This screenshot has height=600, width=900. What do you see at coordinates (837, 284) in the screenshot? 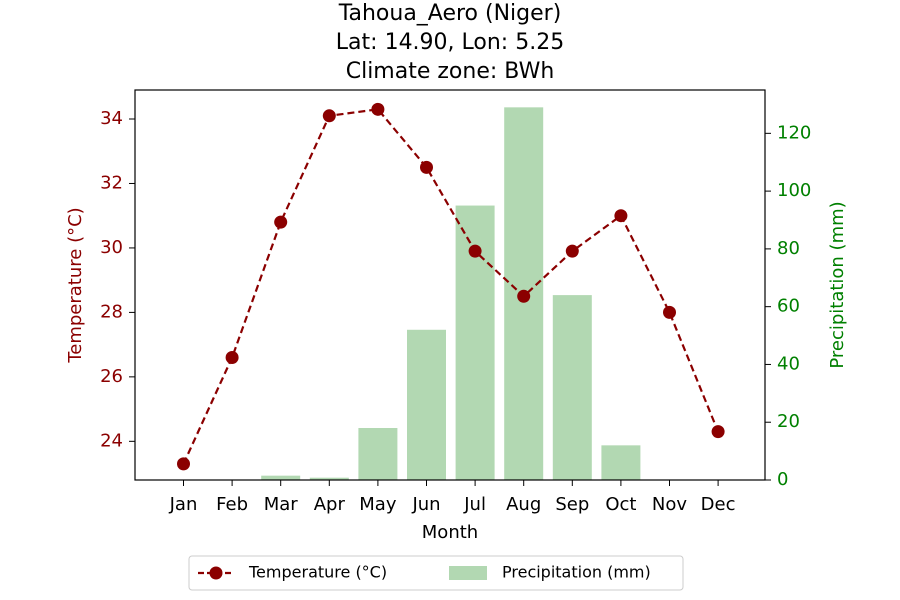
I see `right-axis-label: Precipitation (mm)` at bounding box center [837, 284].